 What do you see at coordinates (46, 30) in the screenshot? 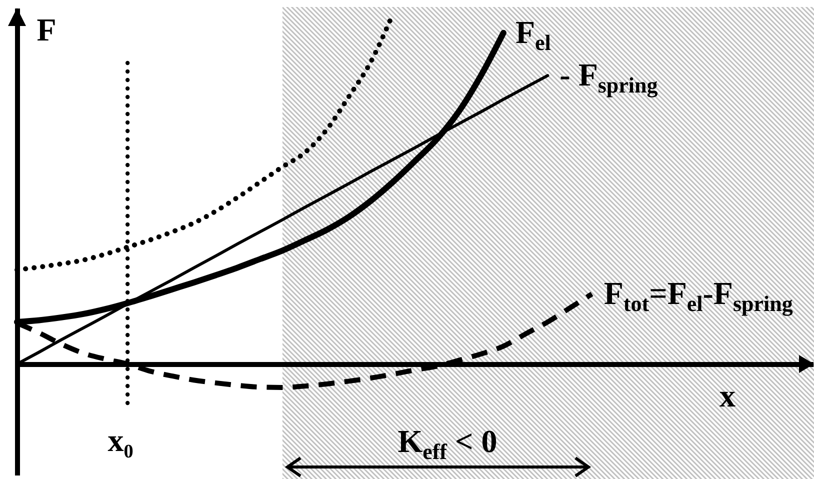
I see `y-axis-title: F` at bounding box center [46, 30].